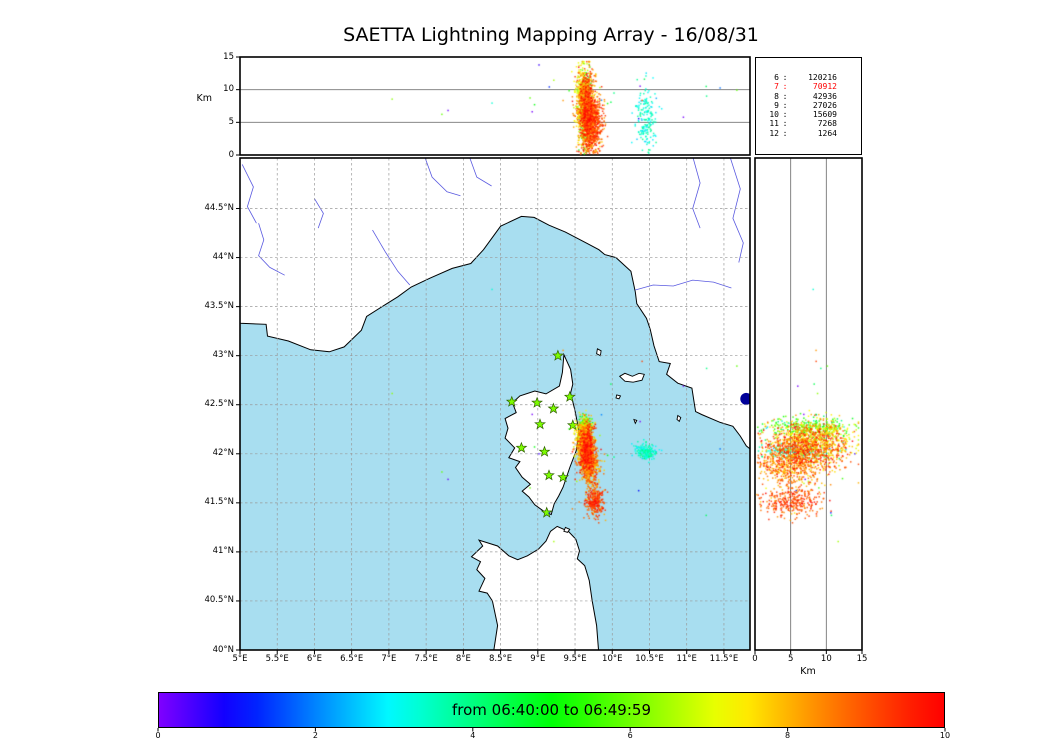 This screenshot has height=750, width=1050. I want to click on lon-tick-label: 11°E, so click(686, 659).